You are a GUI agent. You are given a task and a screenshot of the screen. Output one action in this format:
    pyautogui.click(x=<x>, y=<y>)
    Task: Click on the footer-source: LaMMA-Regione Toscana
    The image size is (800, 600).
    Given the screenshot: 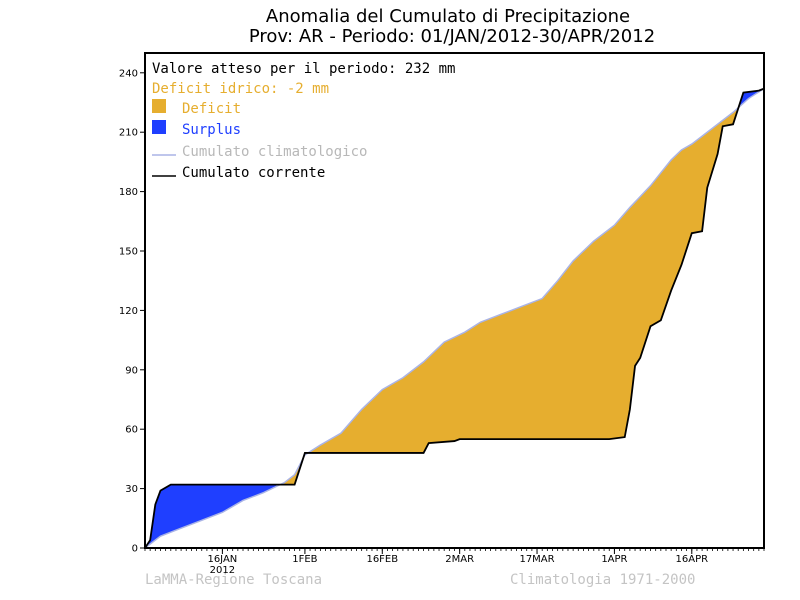 What is the action you would take?
    pyautogui.click(x=233, y=580)
    